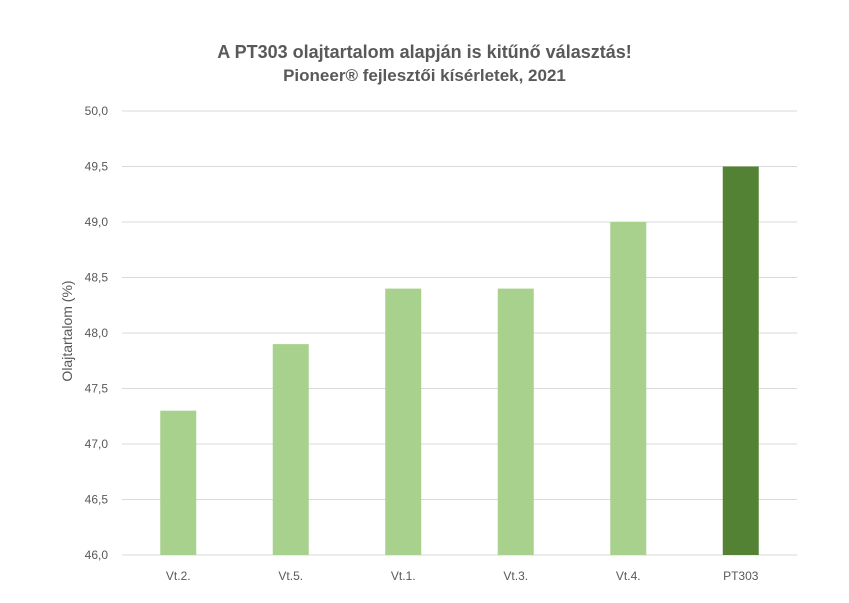  Describe the element at coordinates (97, 444) in the screenshot. I see `y-tick-label: 47,0` at that location.